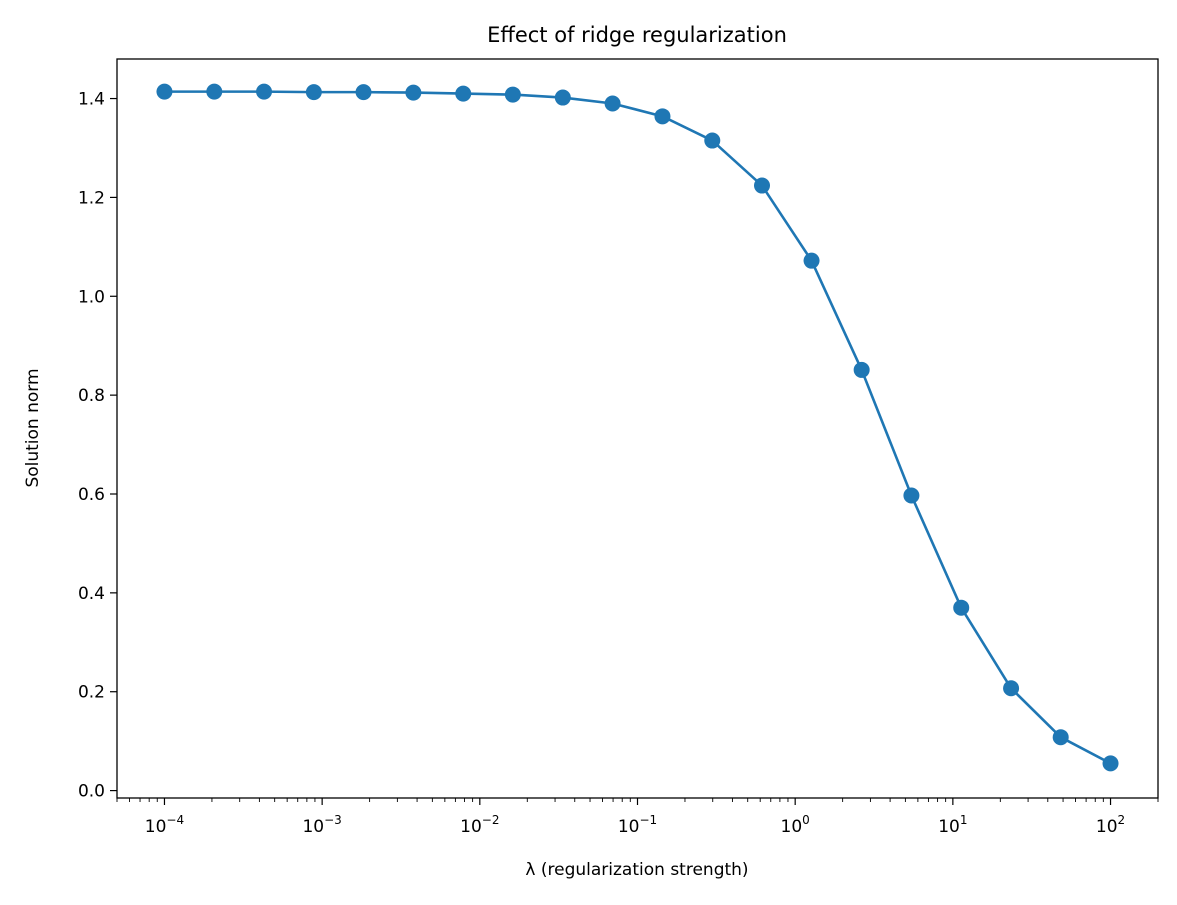 The height and width of the screenshot is (905, 1177). What do you see at coordinates (175, 820) in the screenshot?
I see `x-tick-label-exponent: −4` at bounding box center [175, 820].